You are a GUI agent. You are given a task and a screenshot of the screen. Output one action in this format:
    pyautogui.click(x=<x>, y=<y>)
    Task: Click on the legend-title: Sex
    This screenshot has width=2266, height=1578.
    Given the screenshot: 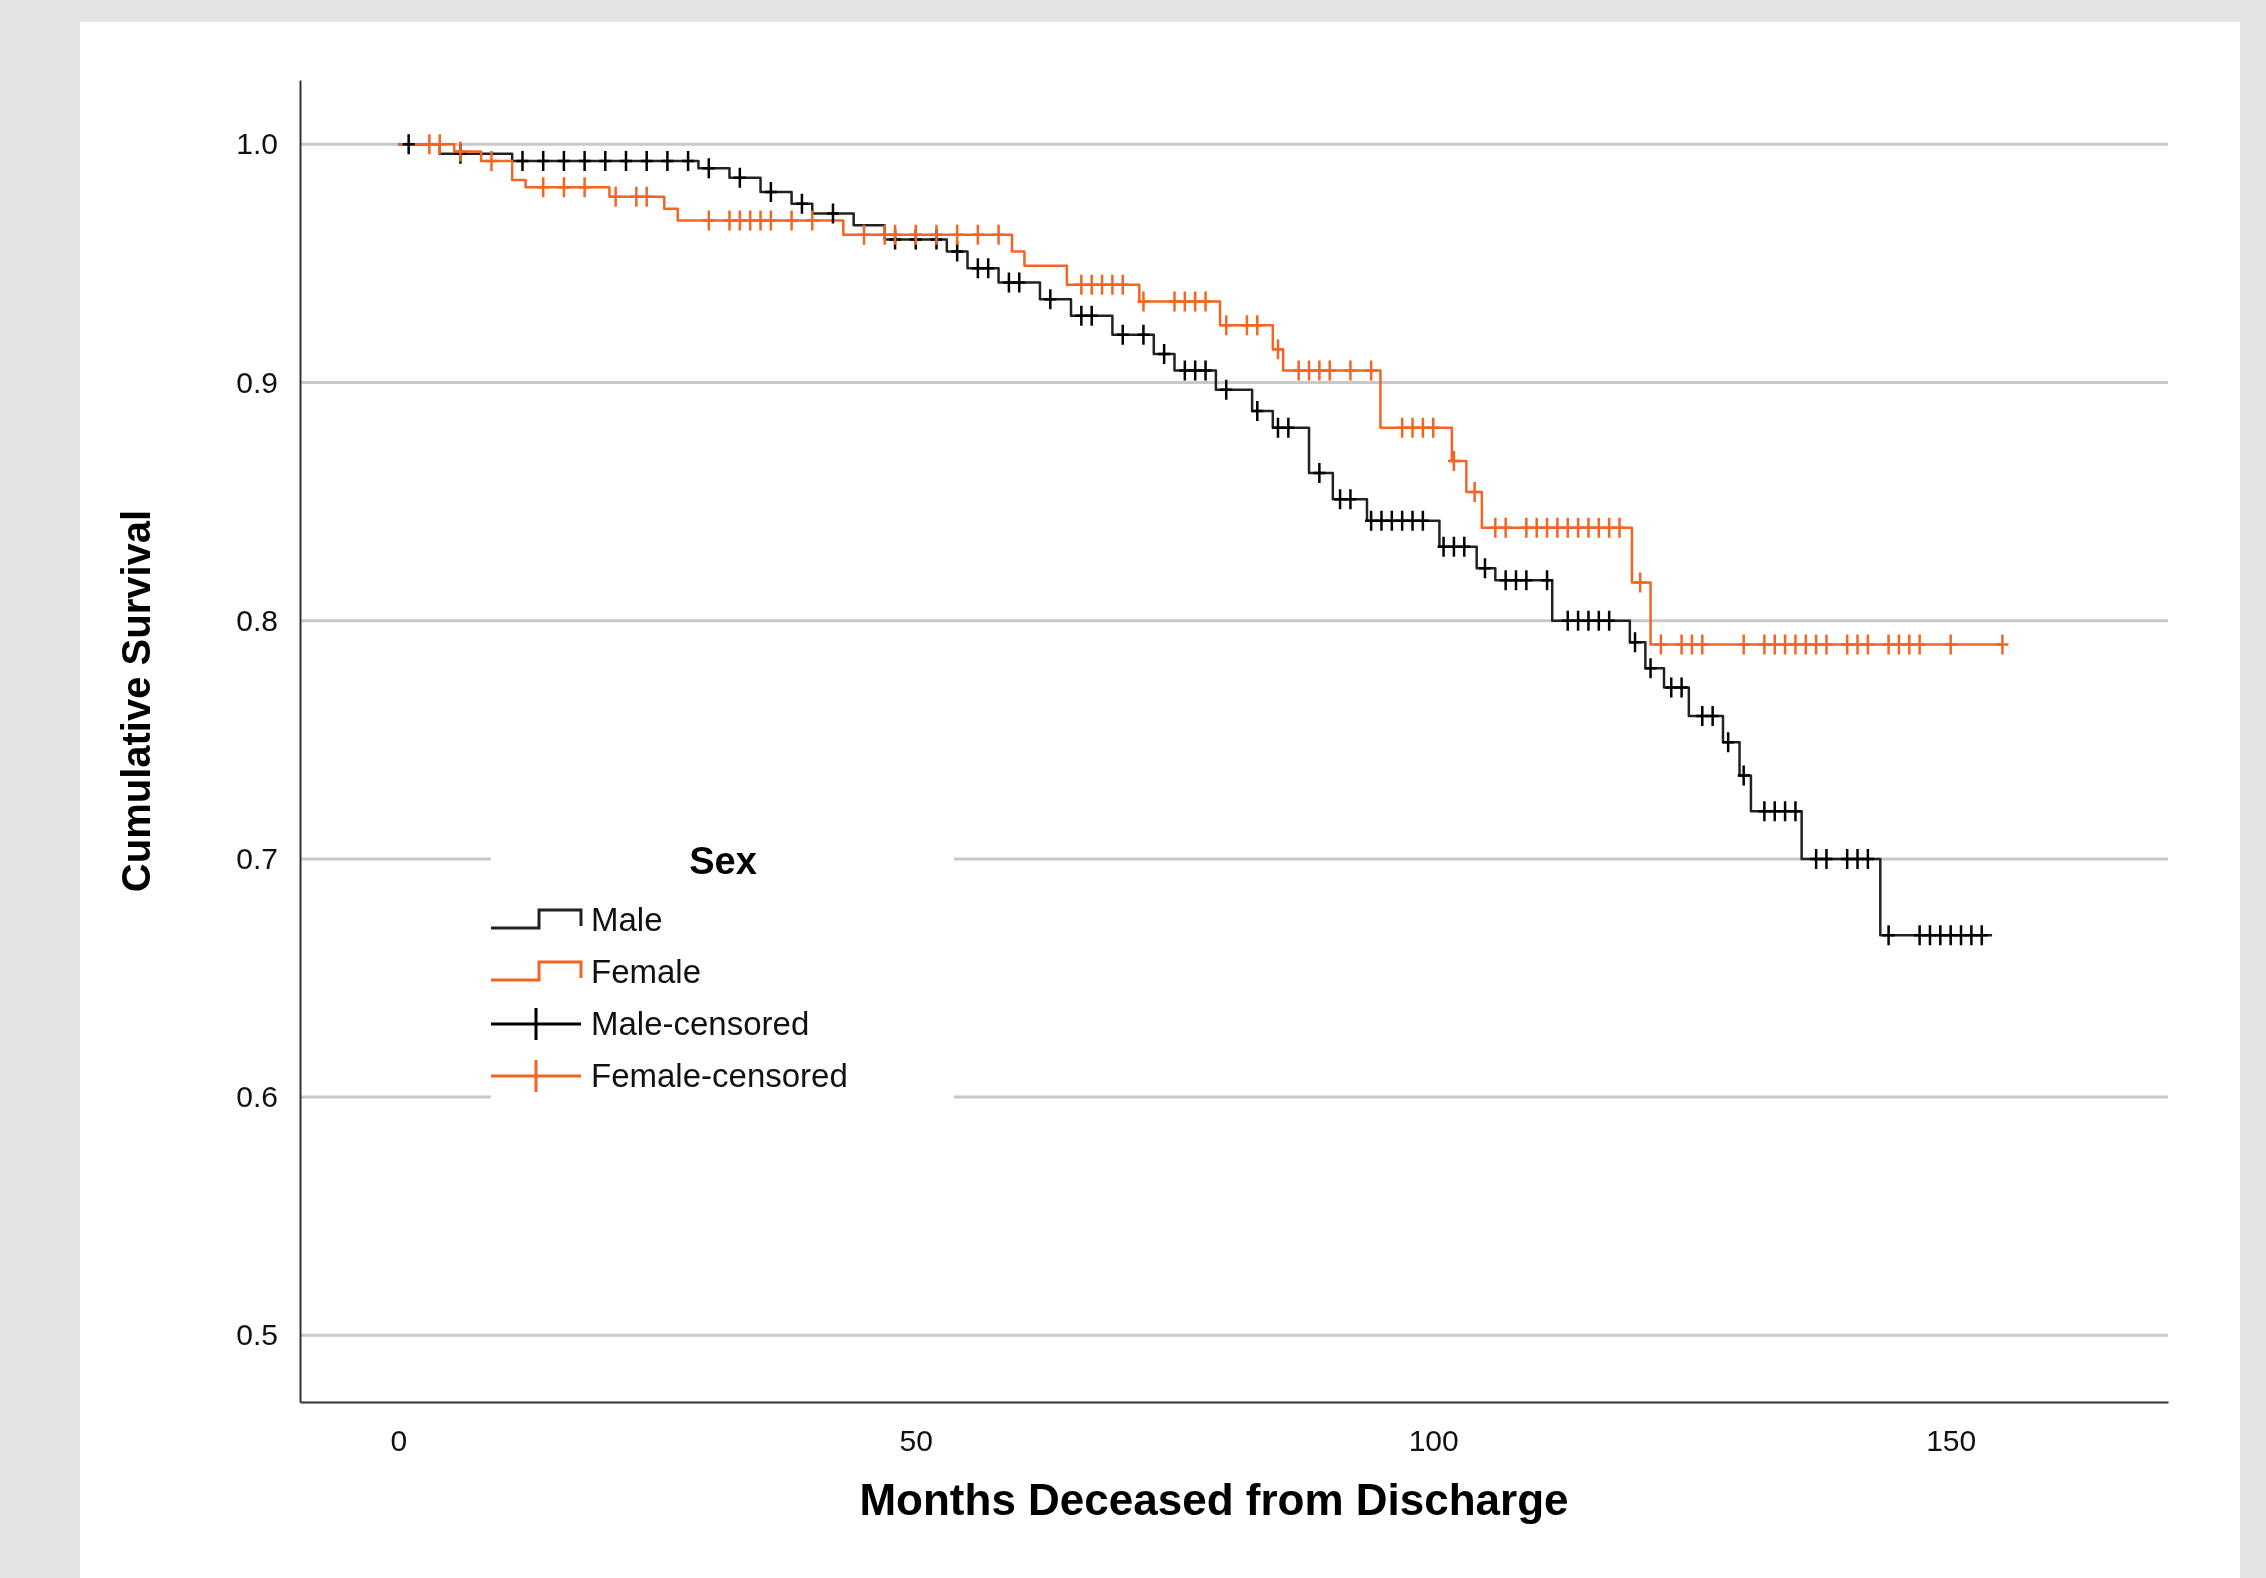 What is the action you would take?
    pyautogui.click(x=723, y=861)
    